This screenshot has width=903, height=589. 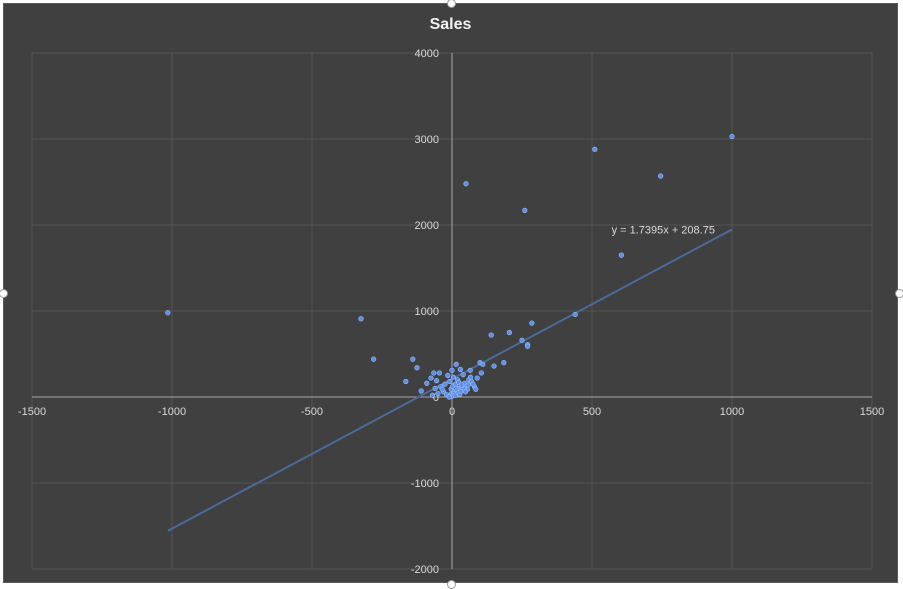 What do you see at coordinates (425, 570) in the screenshot?
I see `y-tick-label: -2000` at bounding box center [425, 570].